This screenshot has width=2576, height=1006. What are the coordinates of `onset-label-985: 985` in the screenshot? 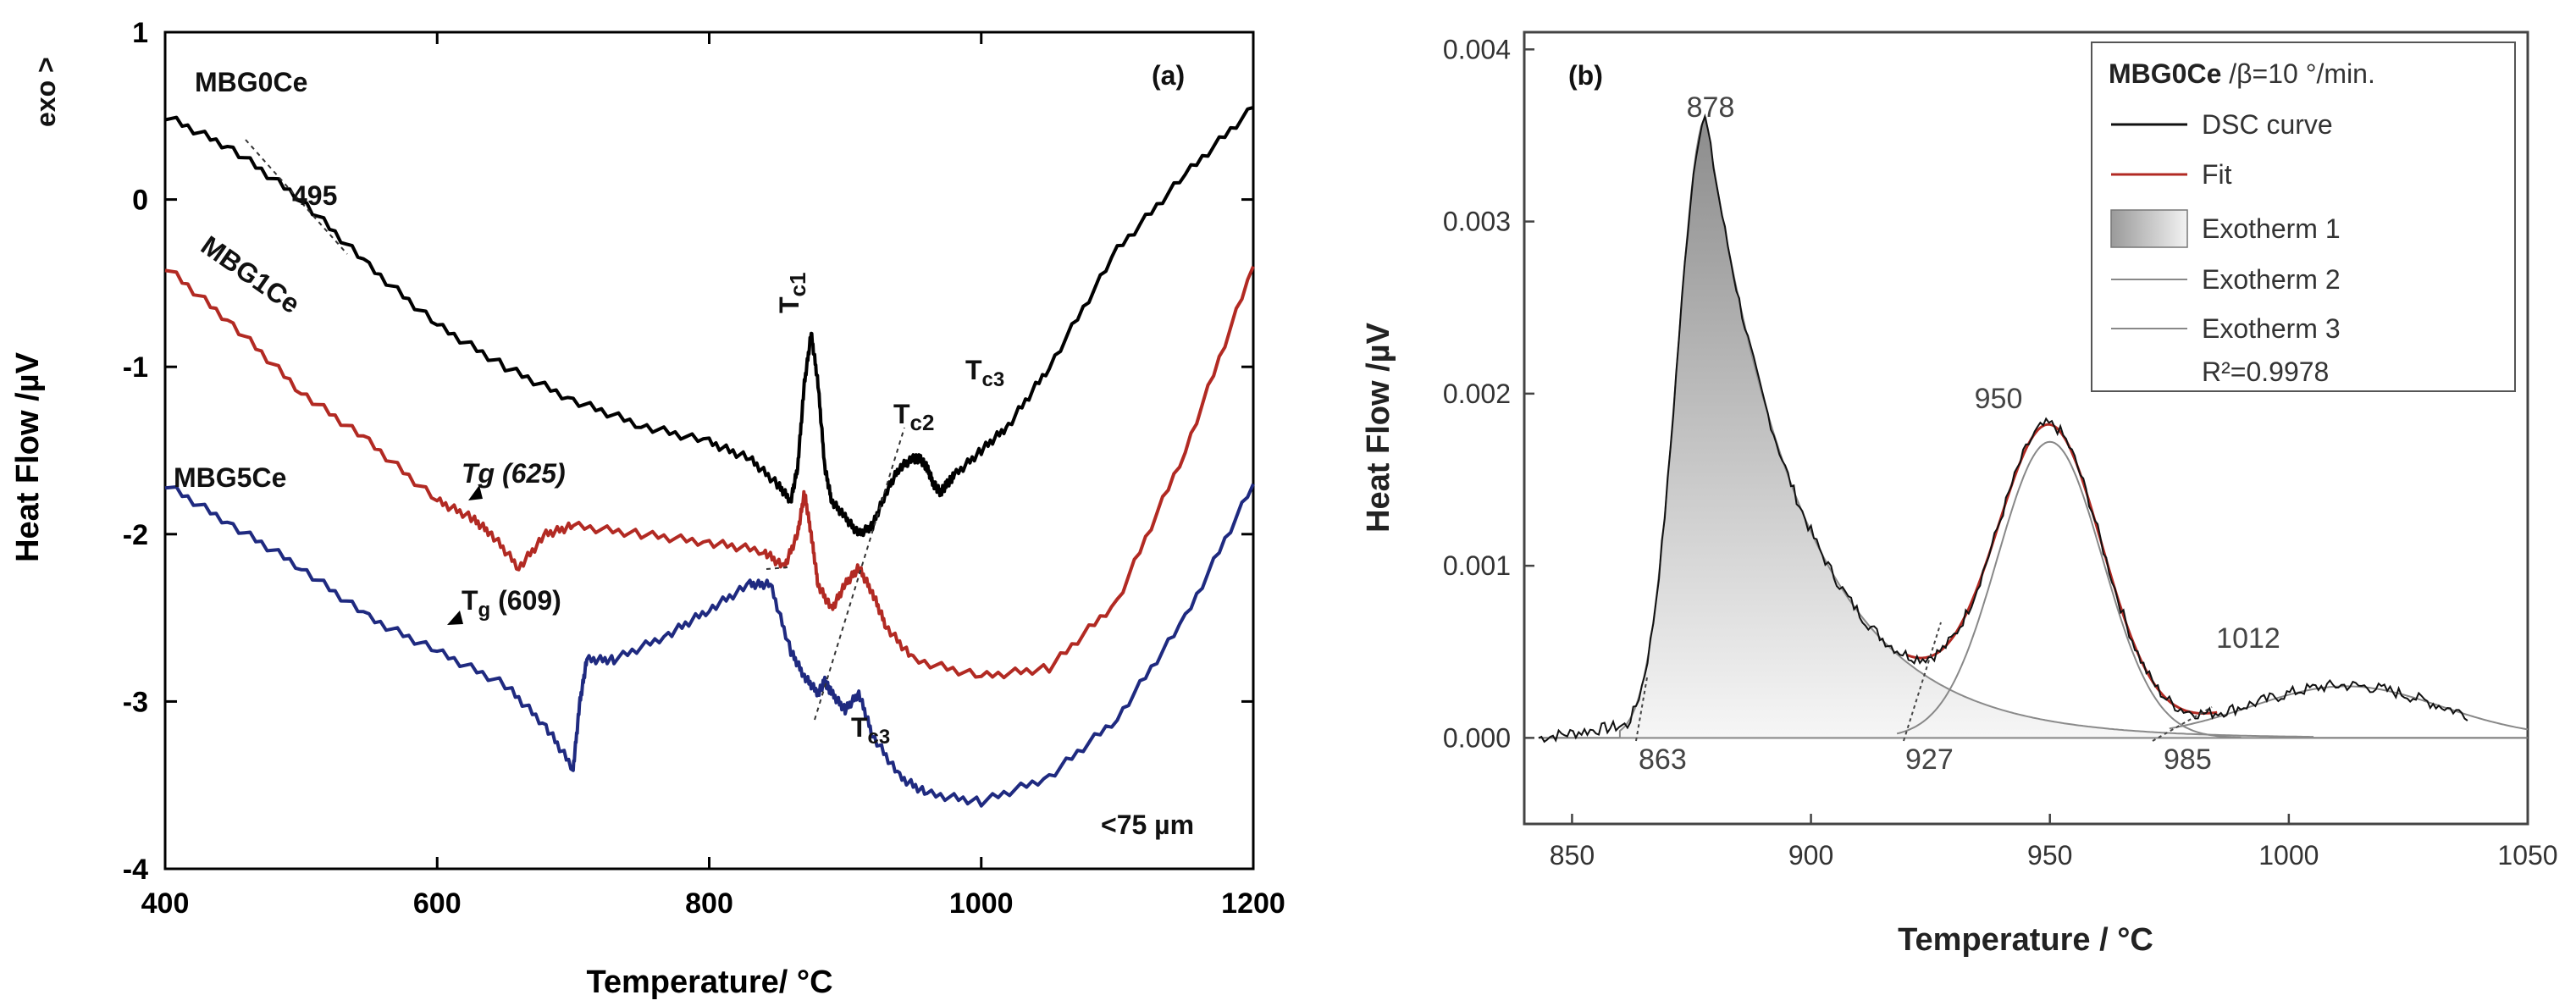 It's located at (2188, 759).